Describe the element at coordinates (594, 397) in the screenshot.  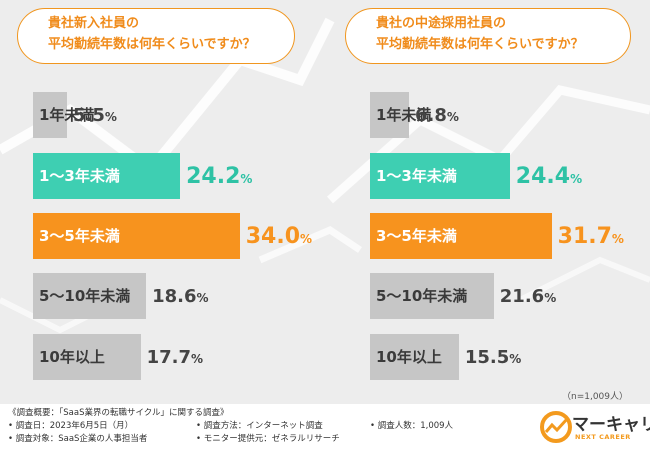
I see `sample-size-note: （n=1,009人）` at that location.